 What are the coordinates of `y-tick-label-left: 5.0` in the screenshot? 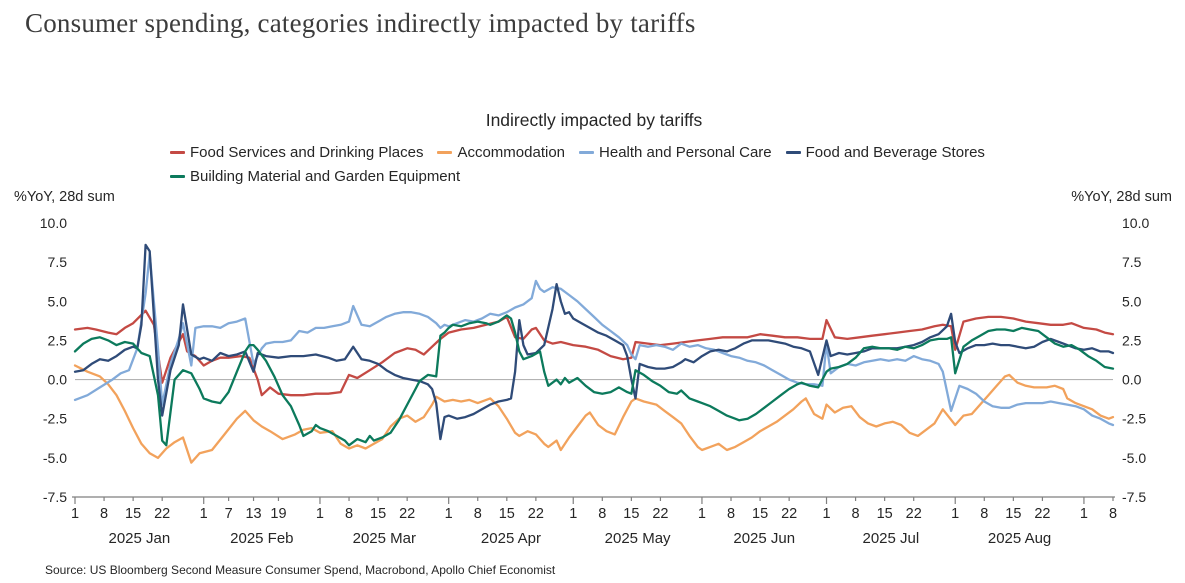 It's located at (58, 301).